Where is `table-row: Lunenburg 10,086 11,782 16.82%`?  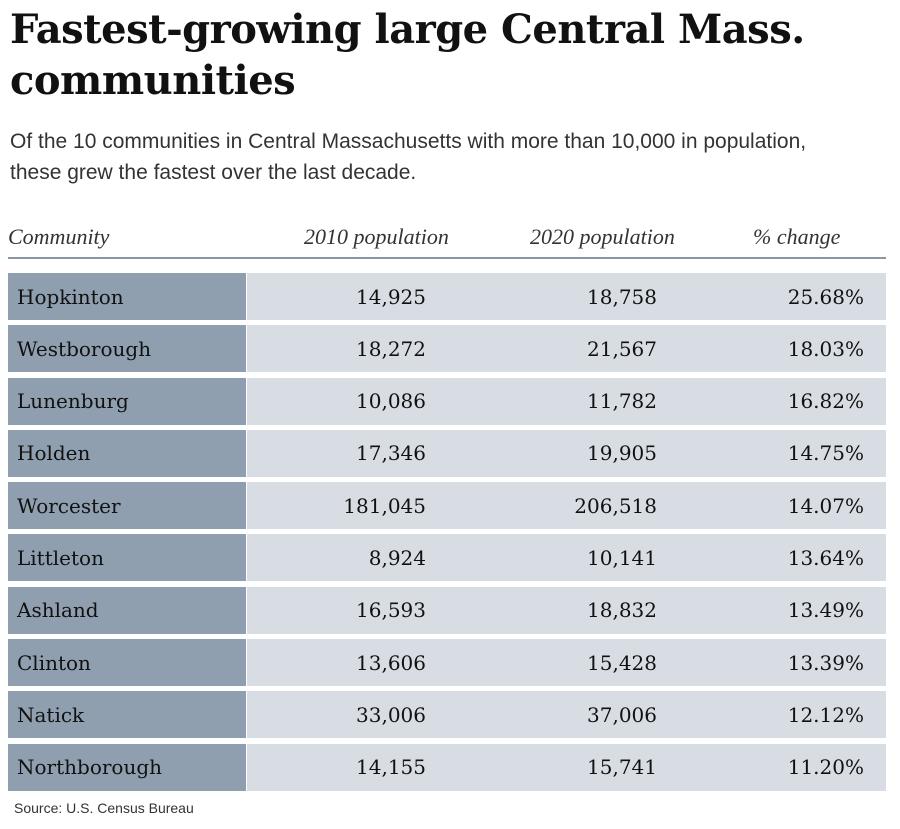 table-row: Lunenburg 10,086 11,782 16.82% is located at coordinates (447, 401).